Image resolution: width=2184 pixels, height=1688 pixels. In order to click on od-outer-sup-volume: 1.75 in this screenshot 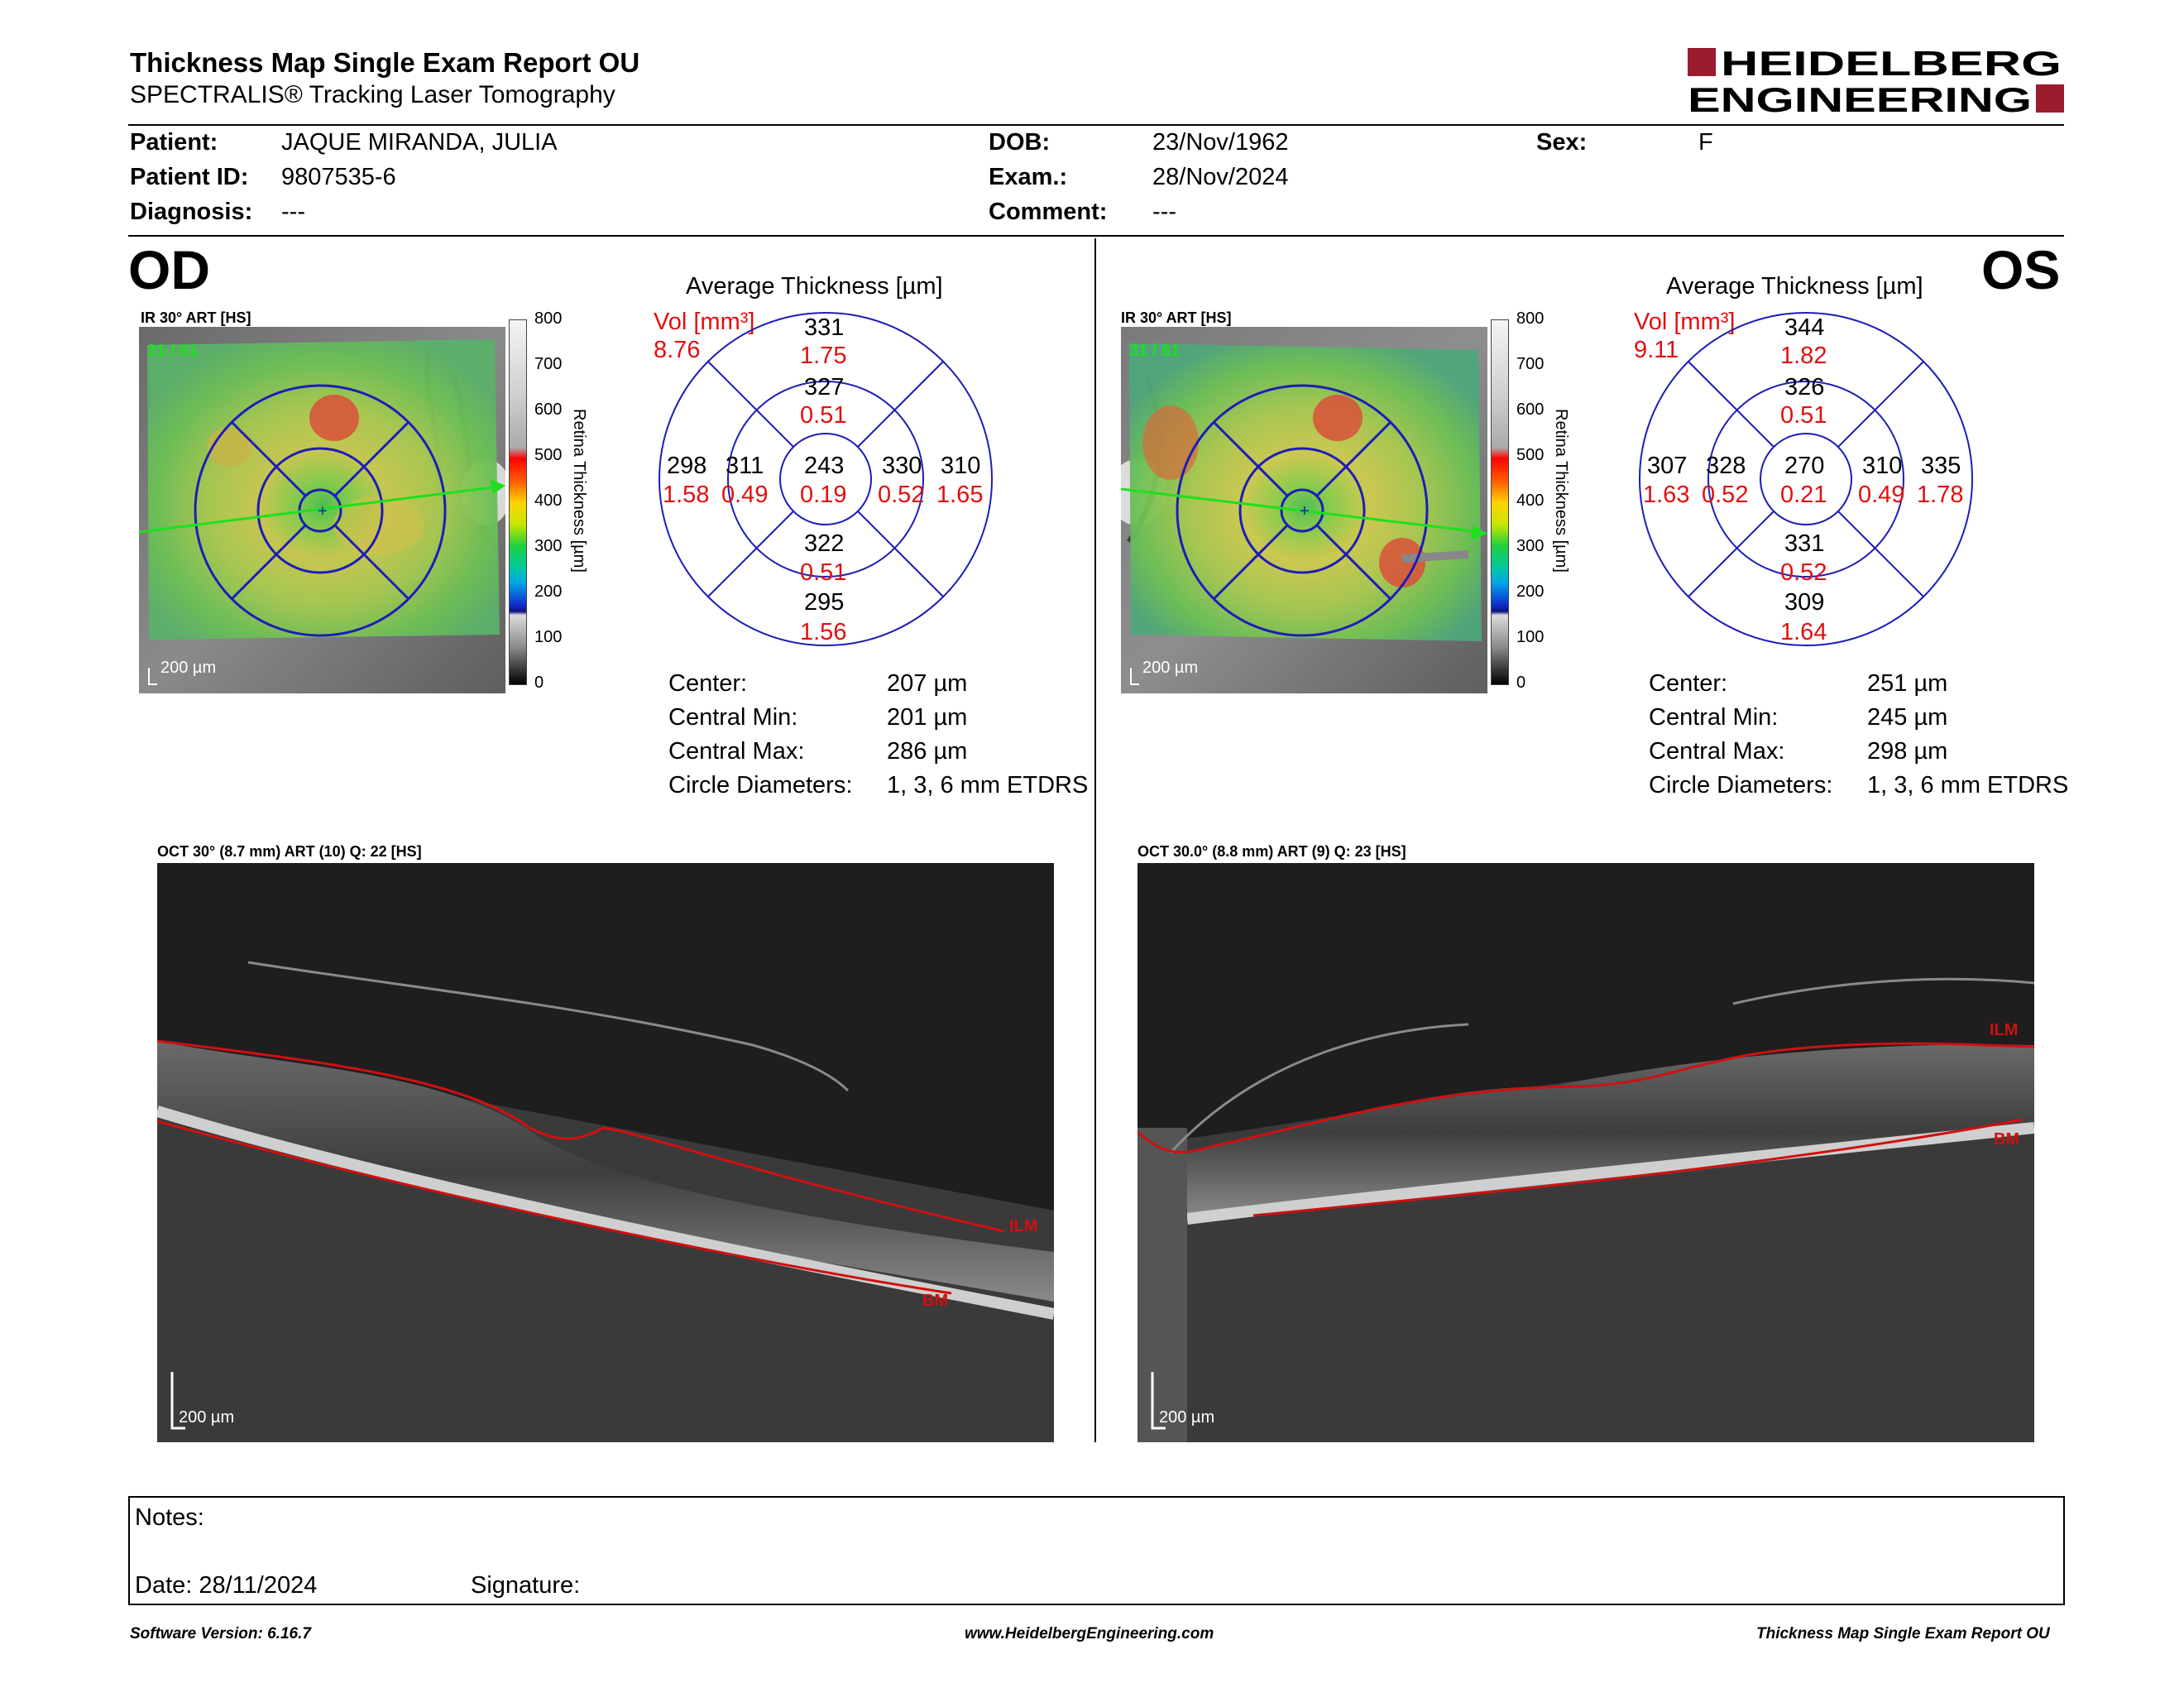, I will do `click(823, 356)`.